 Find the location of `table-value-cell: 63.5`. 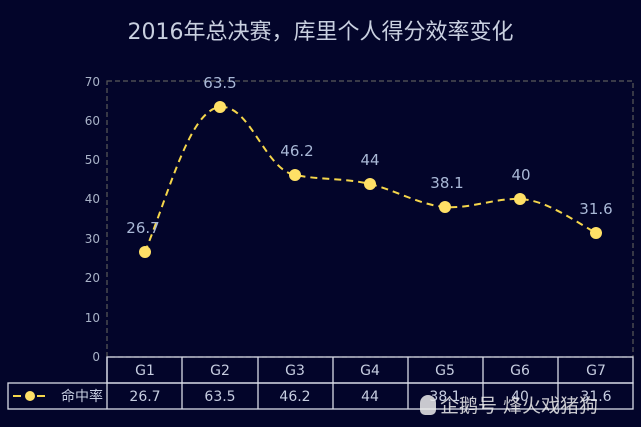

table-value-cell: 63.5 is located at coordinates (219, 397).